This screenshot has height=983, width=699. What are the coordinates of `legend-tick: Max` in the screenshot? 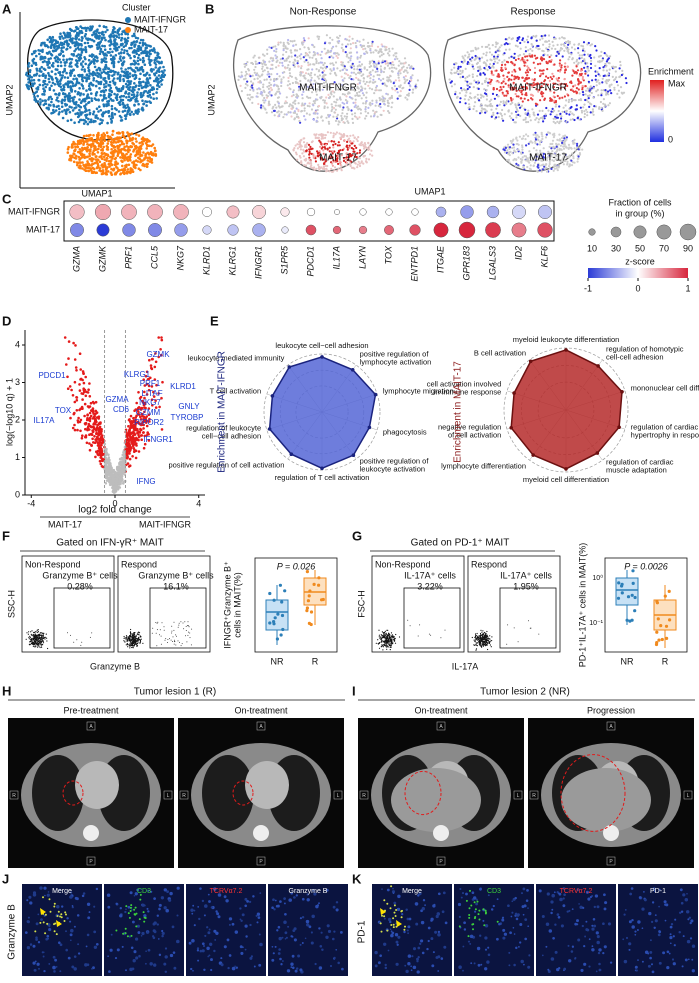 It's located at (677, 83).